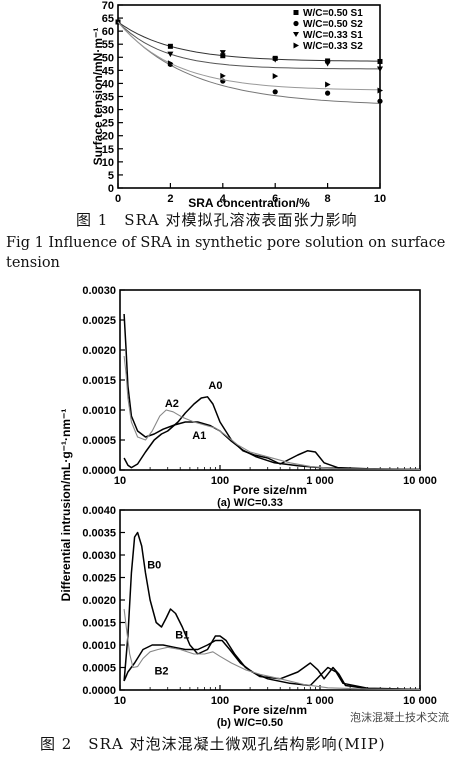 Image resolution: width=460 pixels, height=757 pixels. Describe the element at coordinates (250, 723) in the screenshot. I see `subplot-caption: (b) W/C=0.50` at that location.